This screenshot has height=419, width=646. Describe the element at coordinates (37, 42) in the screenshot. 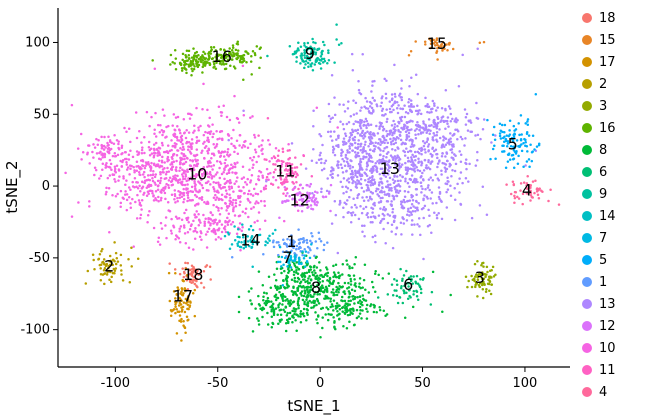

I see `y-tick-label: 100` at that location.